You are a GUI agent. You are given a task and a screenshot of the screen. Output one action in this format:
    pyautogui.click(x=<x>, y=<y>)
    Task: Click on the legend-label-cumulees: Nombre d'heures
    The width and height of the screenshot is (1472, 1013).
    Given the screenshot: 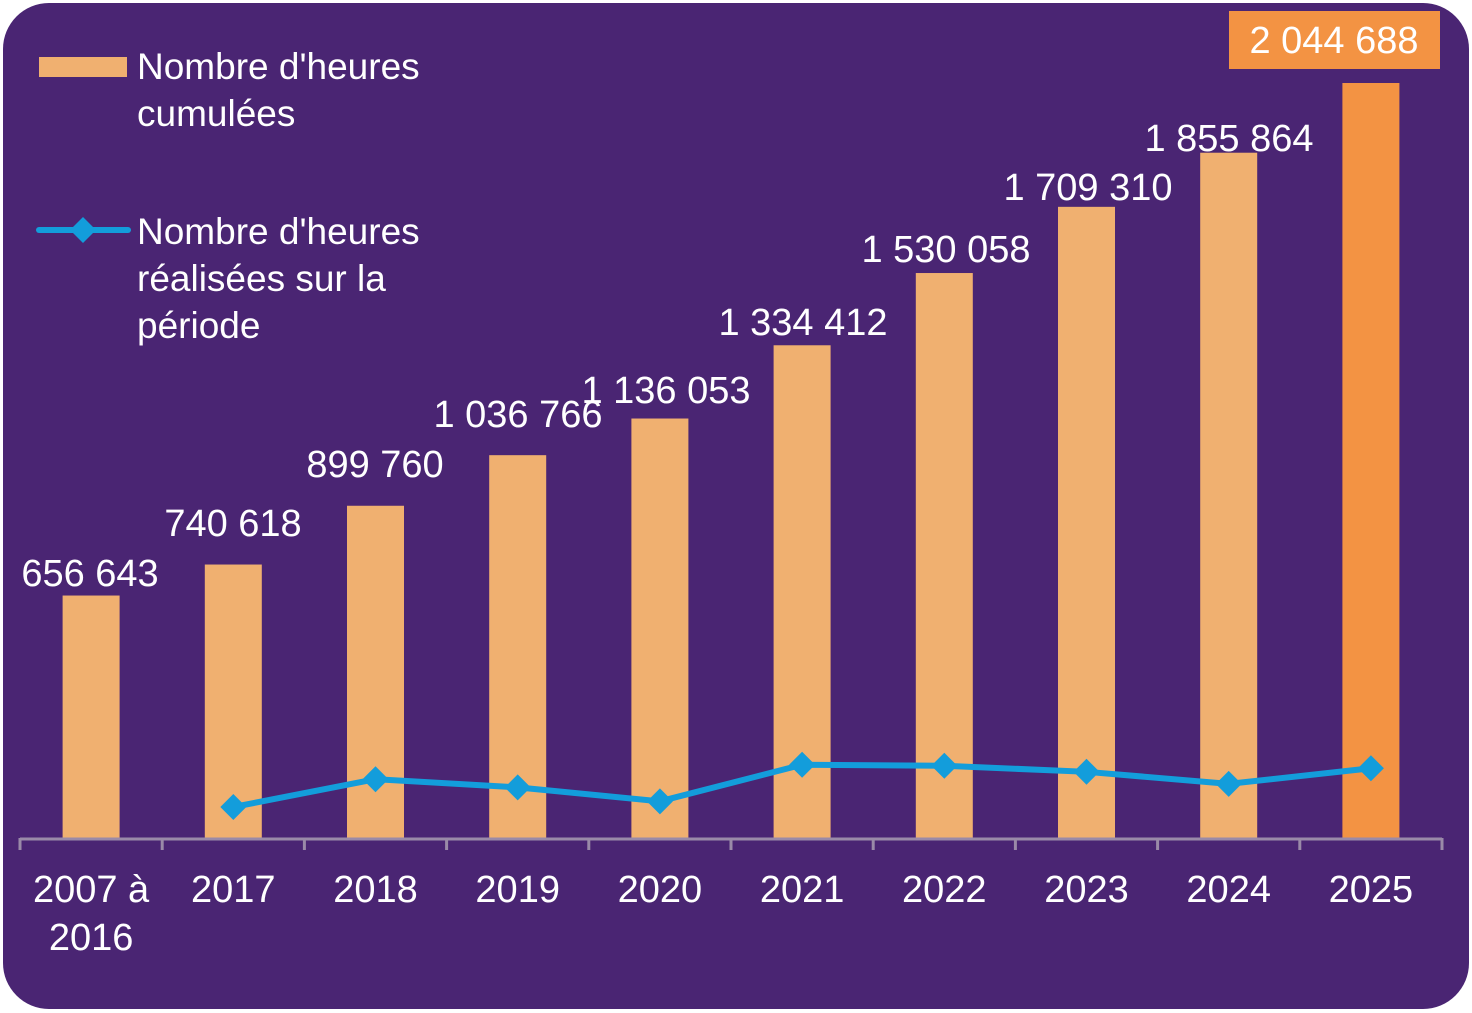 What is the action you would take?
    pyautogui.click(x=278, y=66)
    